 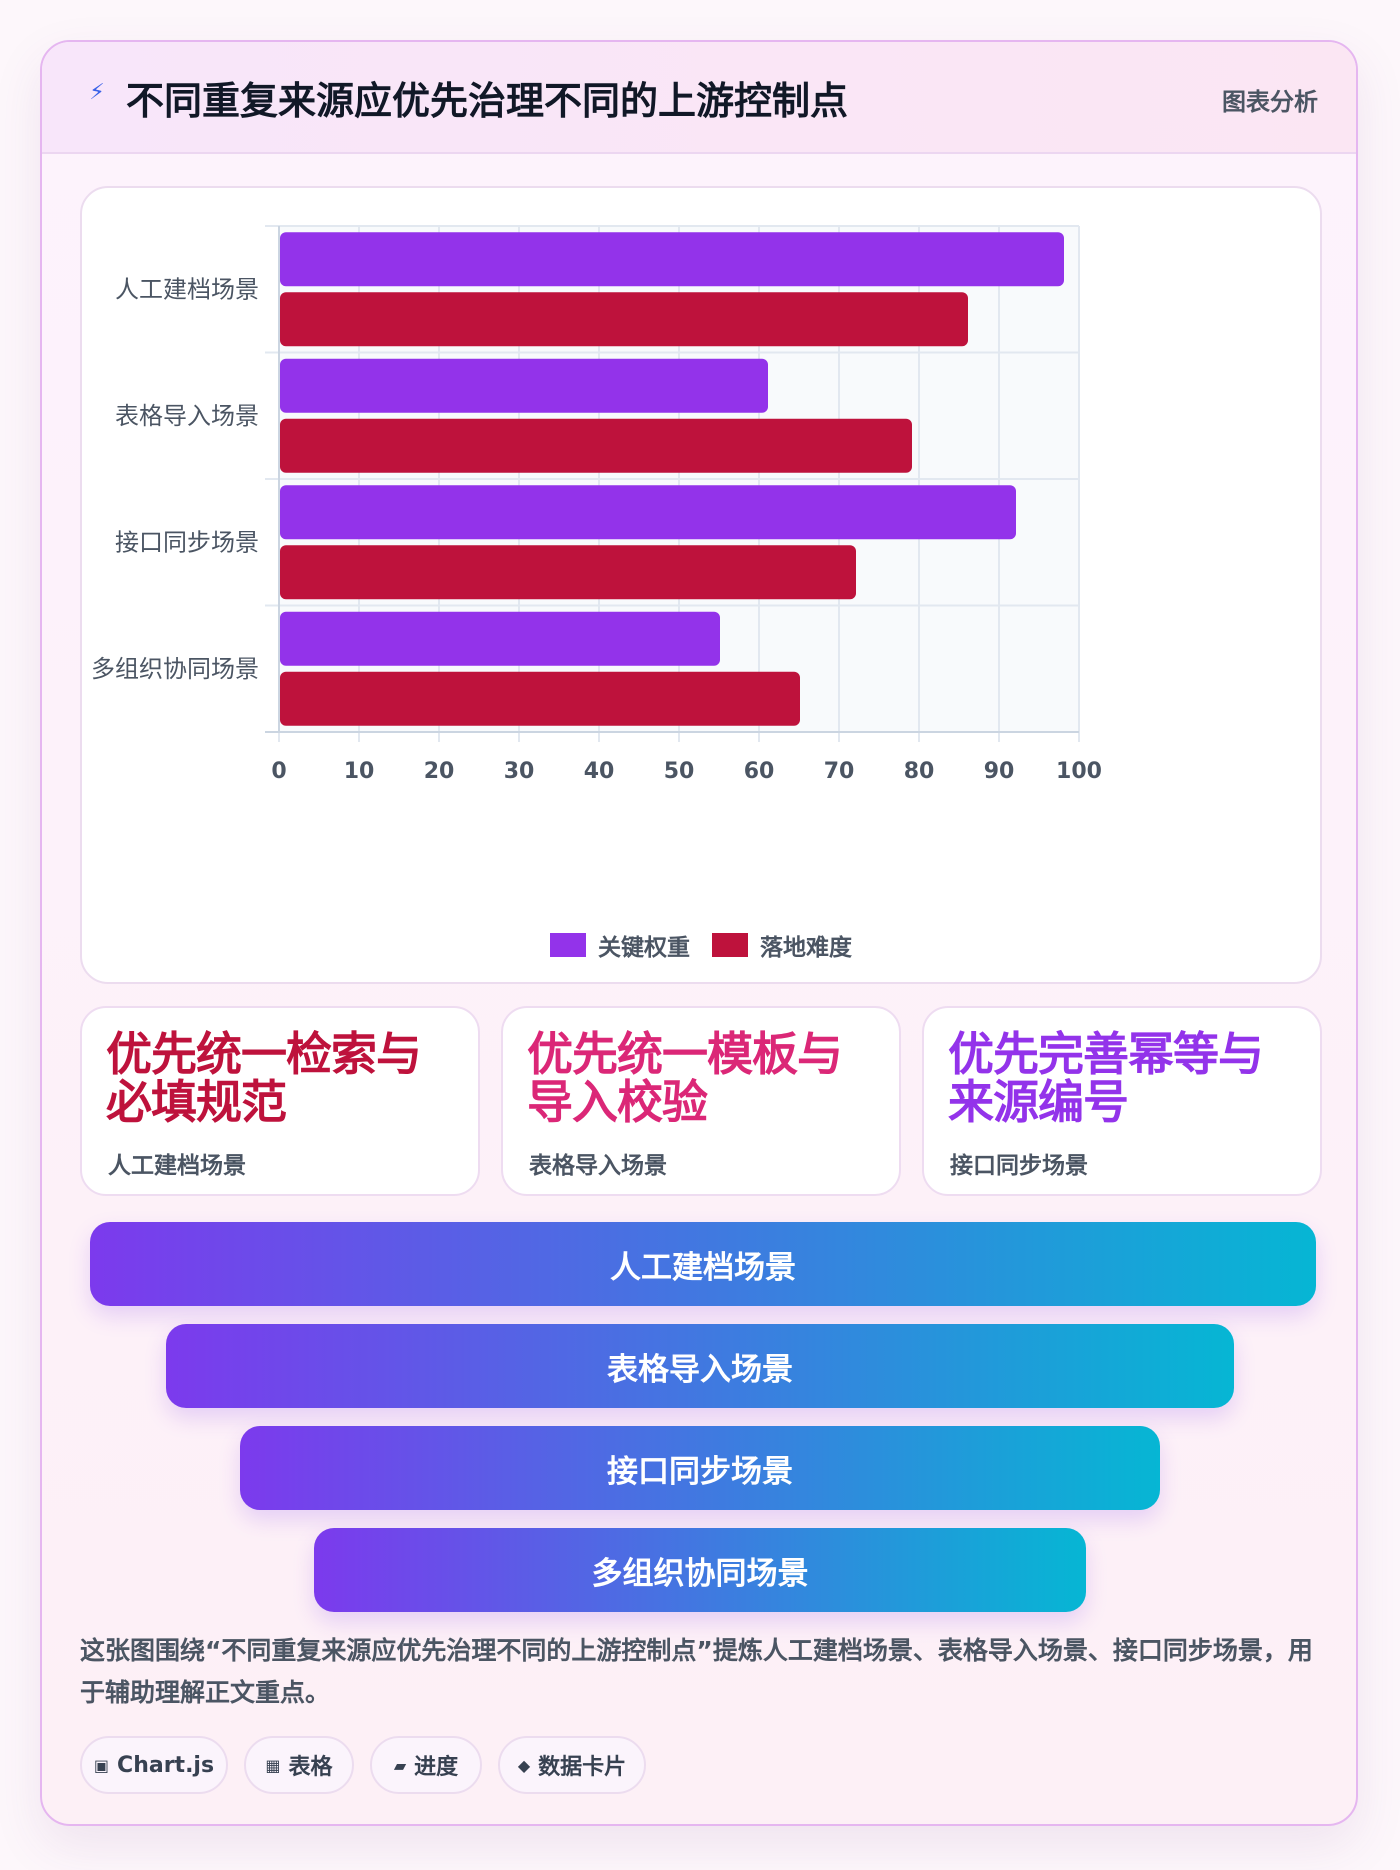 I want to click on chip-progress: ▰ 进度, so click(x=426, y=1765).